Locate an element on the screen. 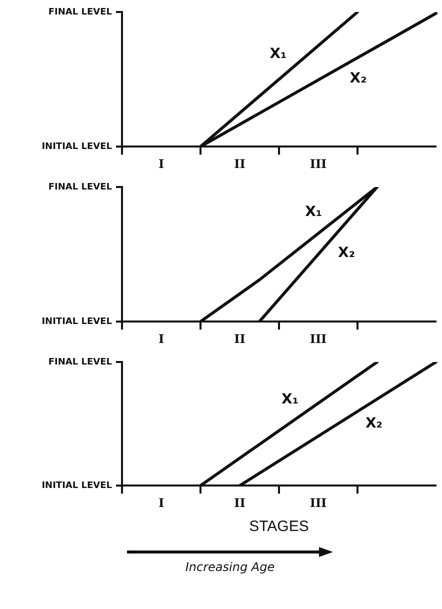  x-axis-title: STAGES is located at coordinates (279, 527).